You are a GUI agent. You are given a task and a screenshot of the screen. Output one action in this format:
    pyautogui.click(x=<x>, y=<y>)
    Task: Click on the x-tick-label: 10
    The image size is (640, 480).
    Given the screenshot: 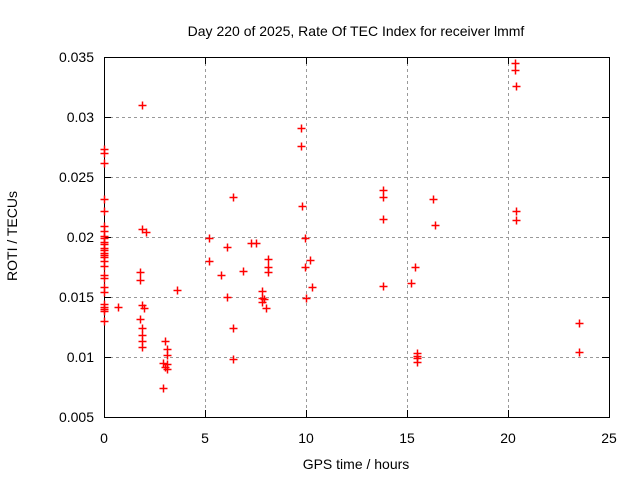 What is the action you would take?
    pyautogui.click(x=306, y=438)
    